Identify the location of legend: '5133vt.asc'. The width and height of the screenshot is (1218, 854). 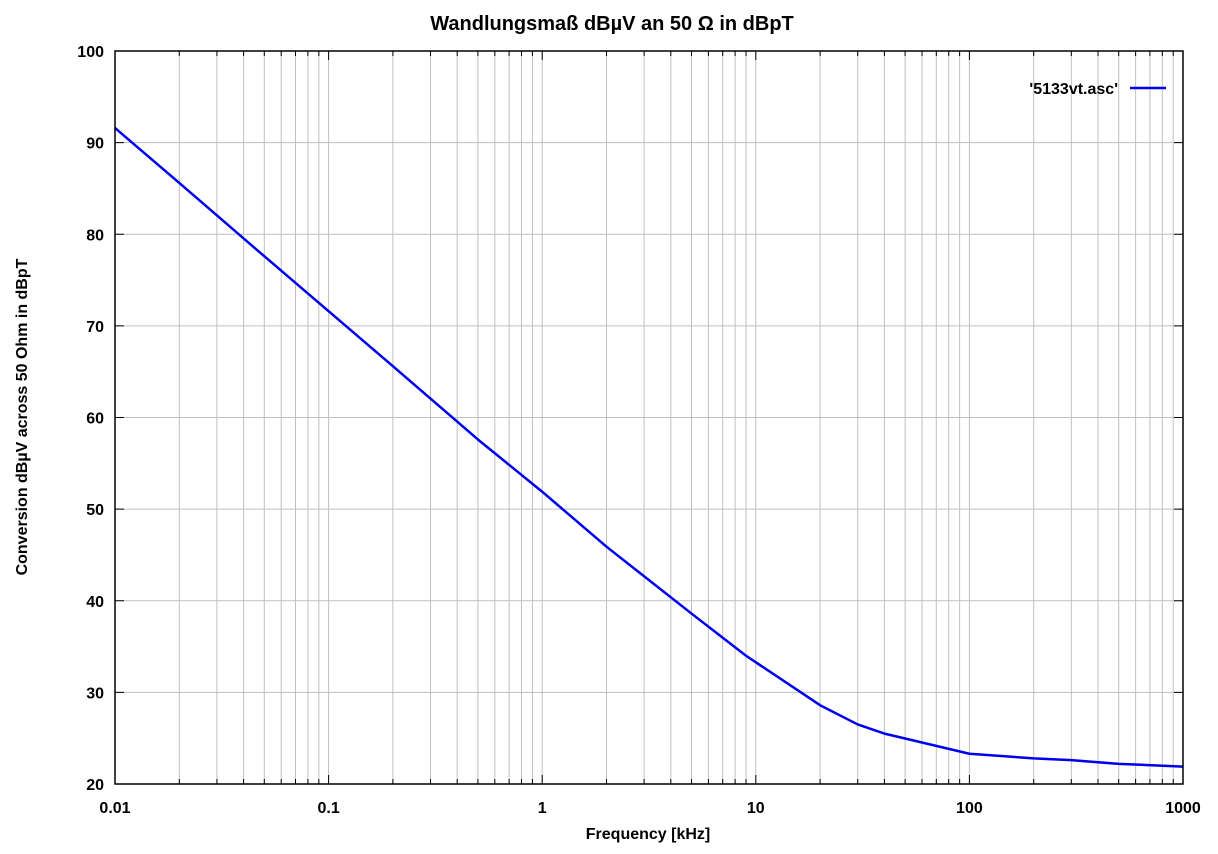
(1097, 89).